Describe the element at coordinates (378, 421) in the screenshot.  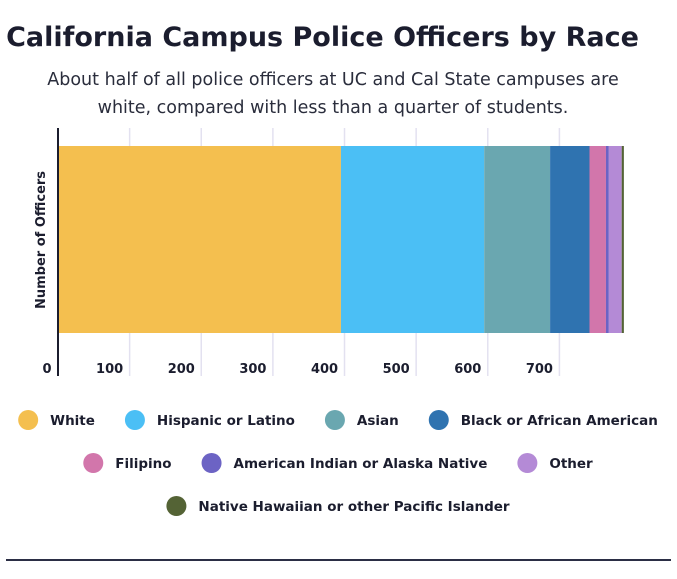
I see `legend-label-asian: Asian` at that location.